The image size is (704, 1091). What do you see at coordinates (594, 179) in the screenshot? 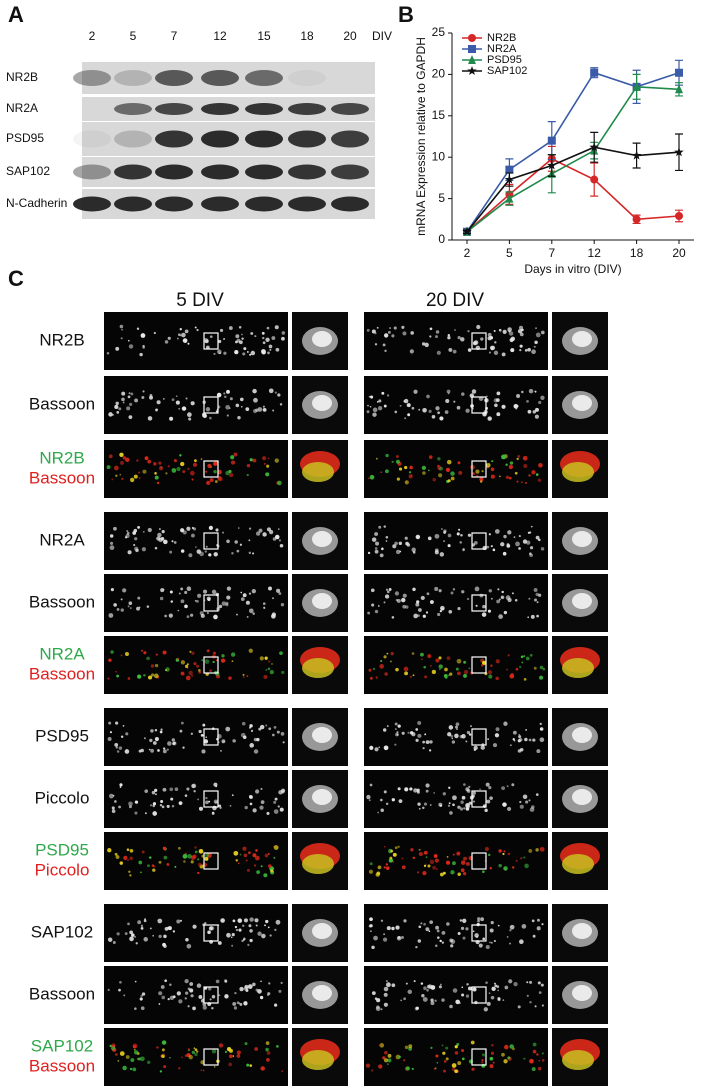
I see `marker` at bounding box center [594, 179].